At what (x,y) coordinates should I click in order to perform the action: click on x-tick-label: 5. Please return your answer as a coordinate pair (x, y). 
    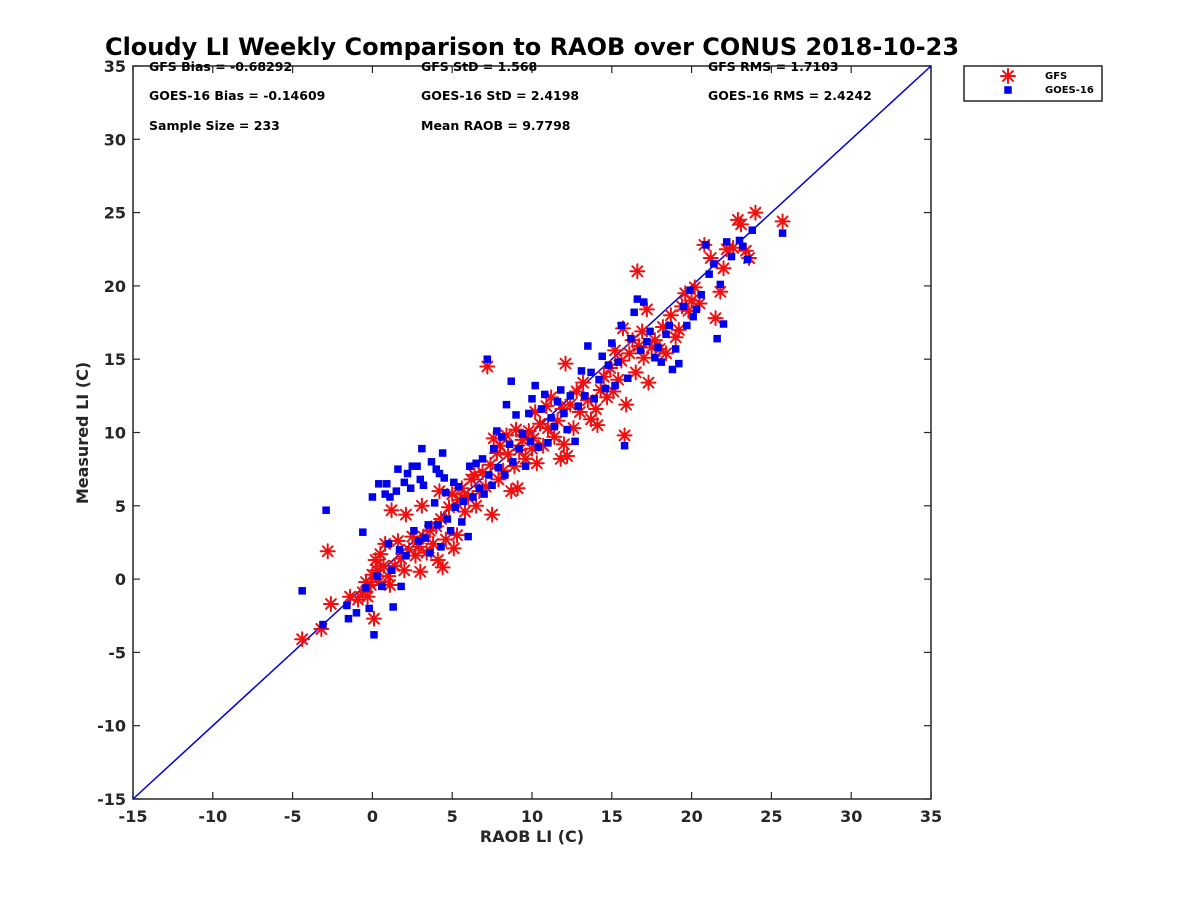
    Looking at the image, I should click on (452, 816).